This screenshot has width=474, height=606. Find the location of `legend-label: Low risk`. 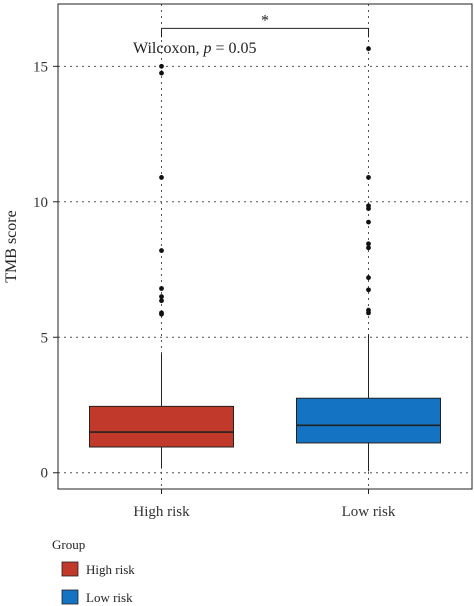

legend-label: Low risk is located at coordinates (109, 597).